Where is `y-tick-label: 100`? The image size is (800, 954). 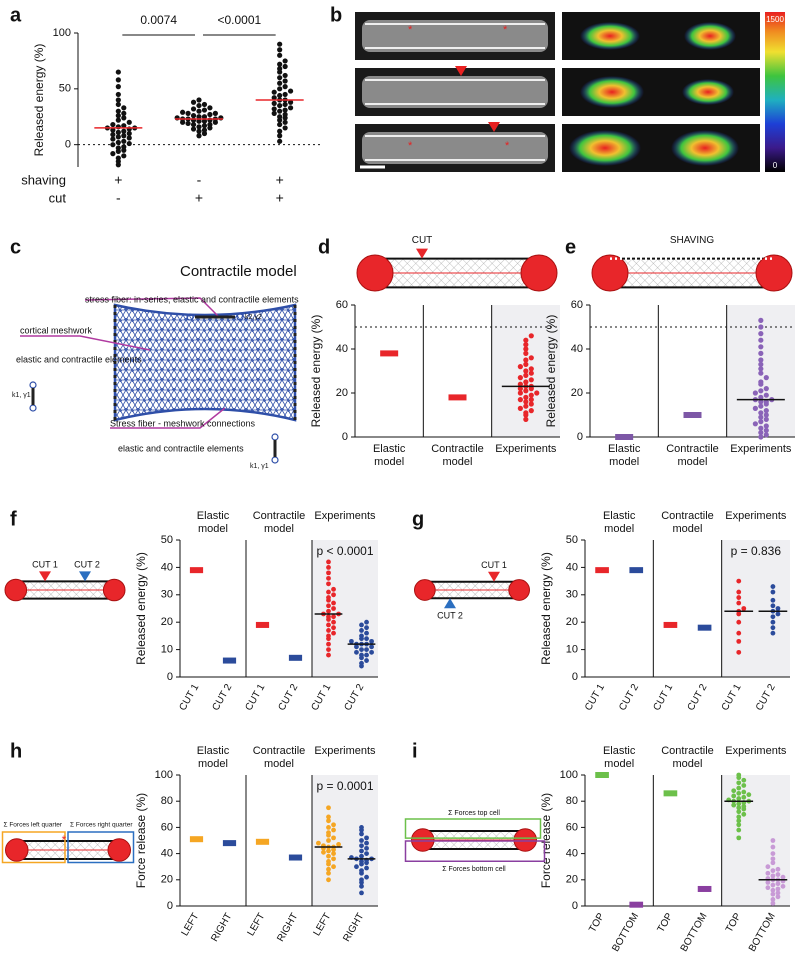
y-tick-label: 100 is located at coordinates (164, 775).